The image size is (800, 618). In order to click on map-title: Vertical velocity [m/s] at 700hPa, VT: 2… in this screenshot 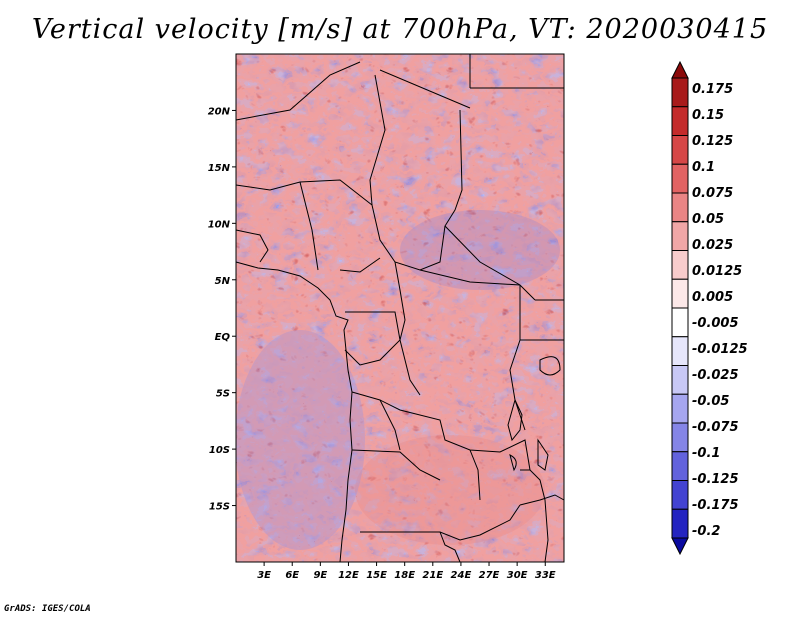, I will do `click(400, 29)`.